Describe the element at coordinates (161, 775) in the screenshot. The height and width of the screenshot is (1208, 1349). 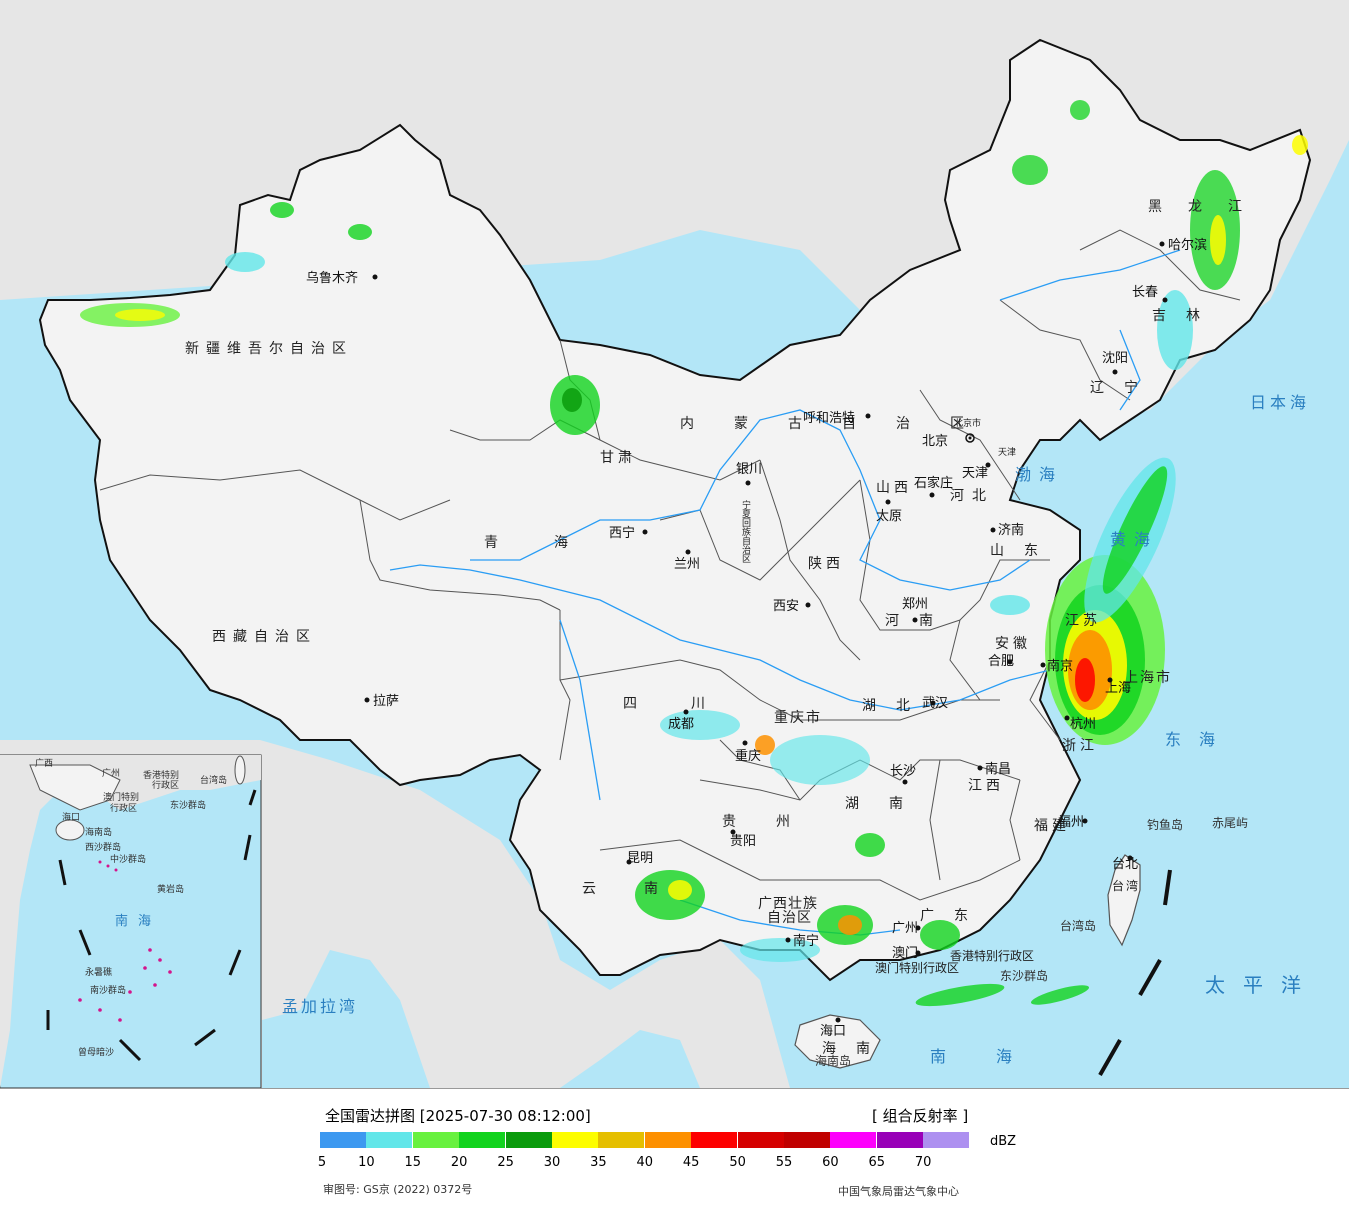
I see `inset-hk: 香港特别` at that location.